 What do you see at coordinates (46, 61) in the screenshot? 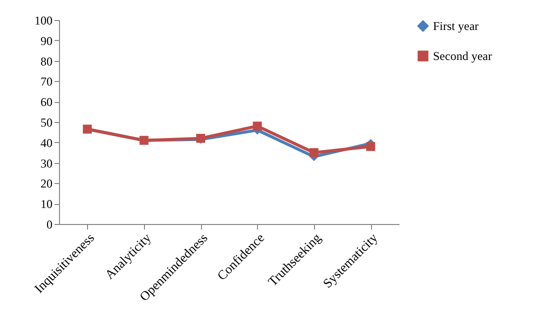
I see `y-tick-label: 80` at bounding box center [46, 61].